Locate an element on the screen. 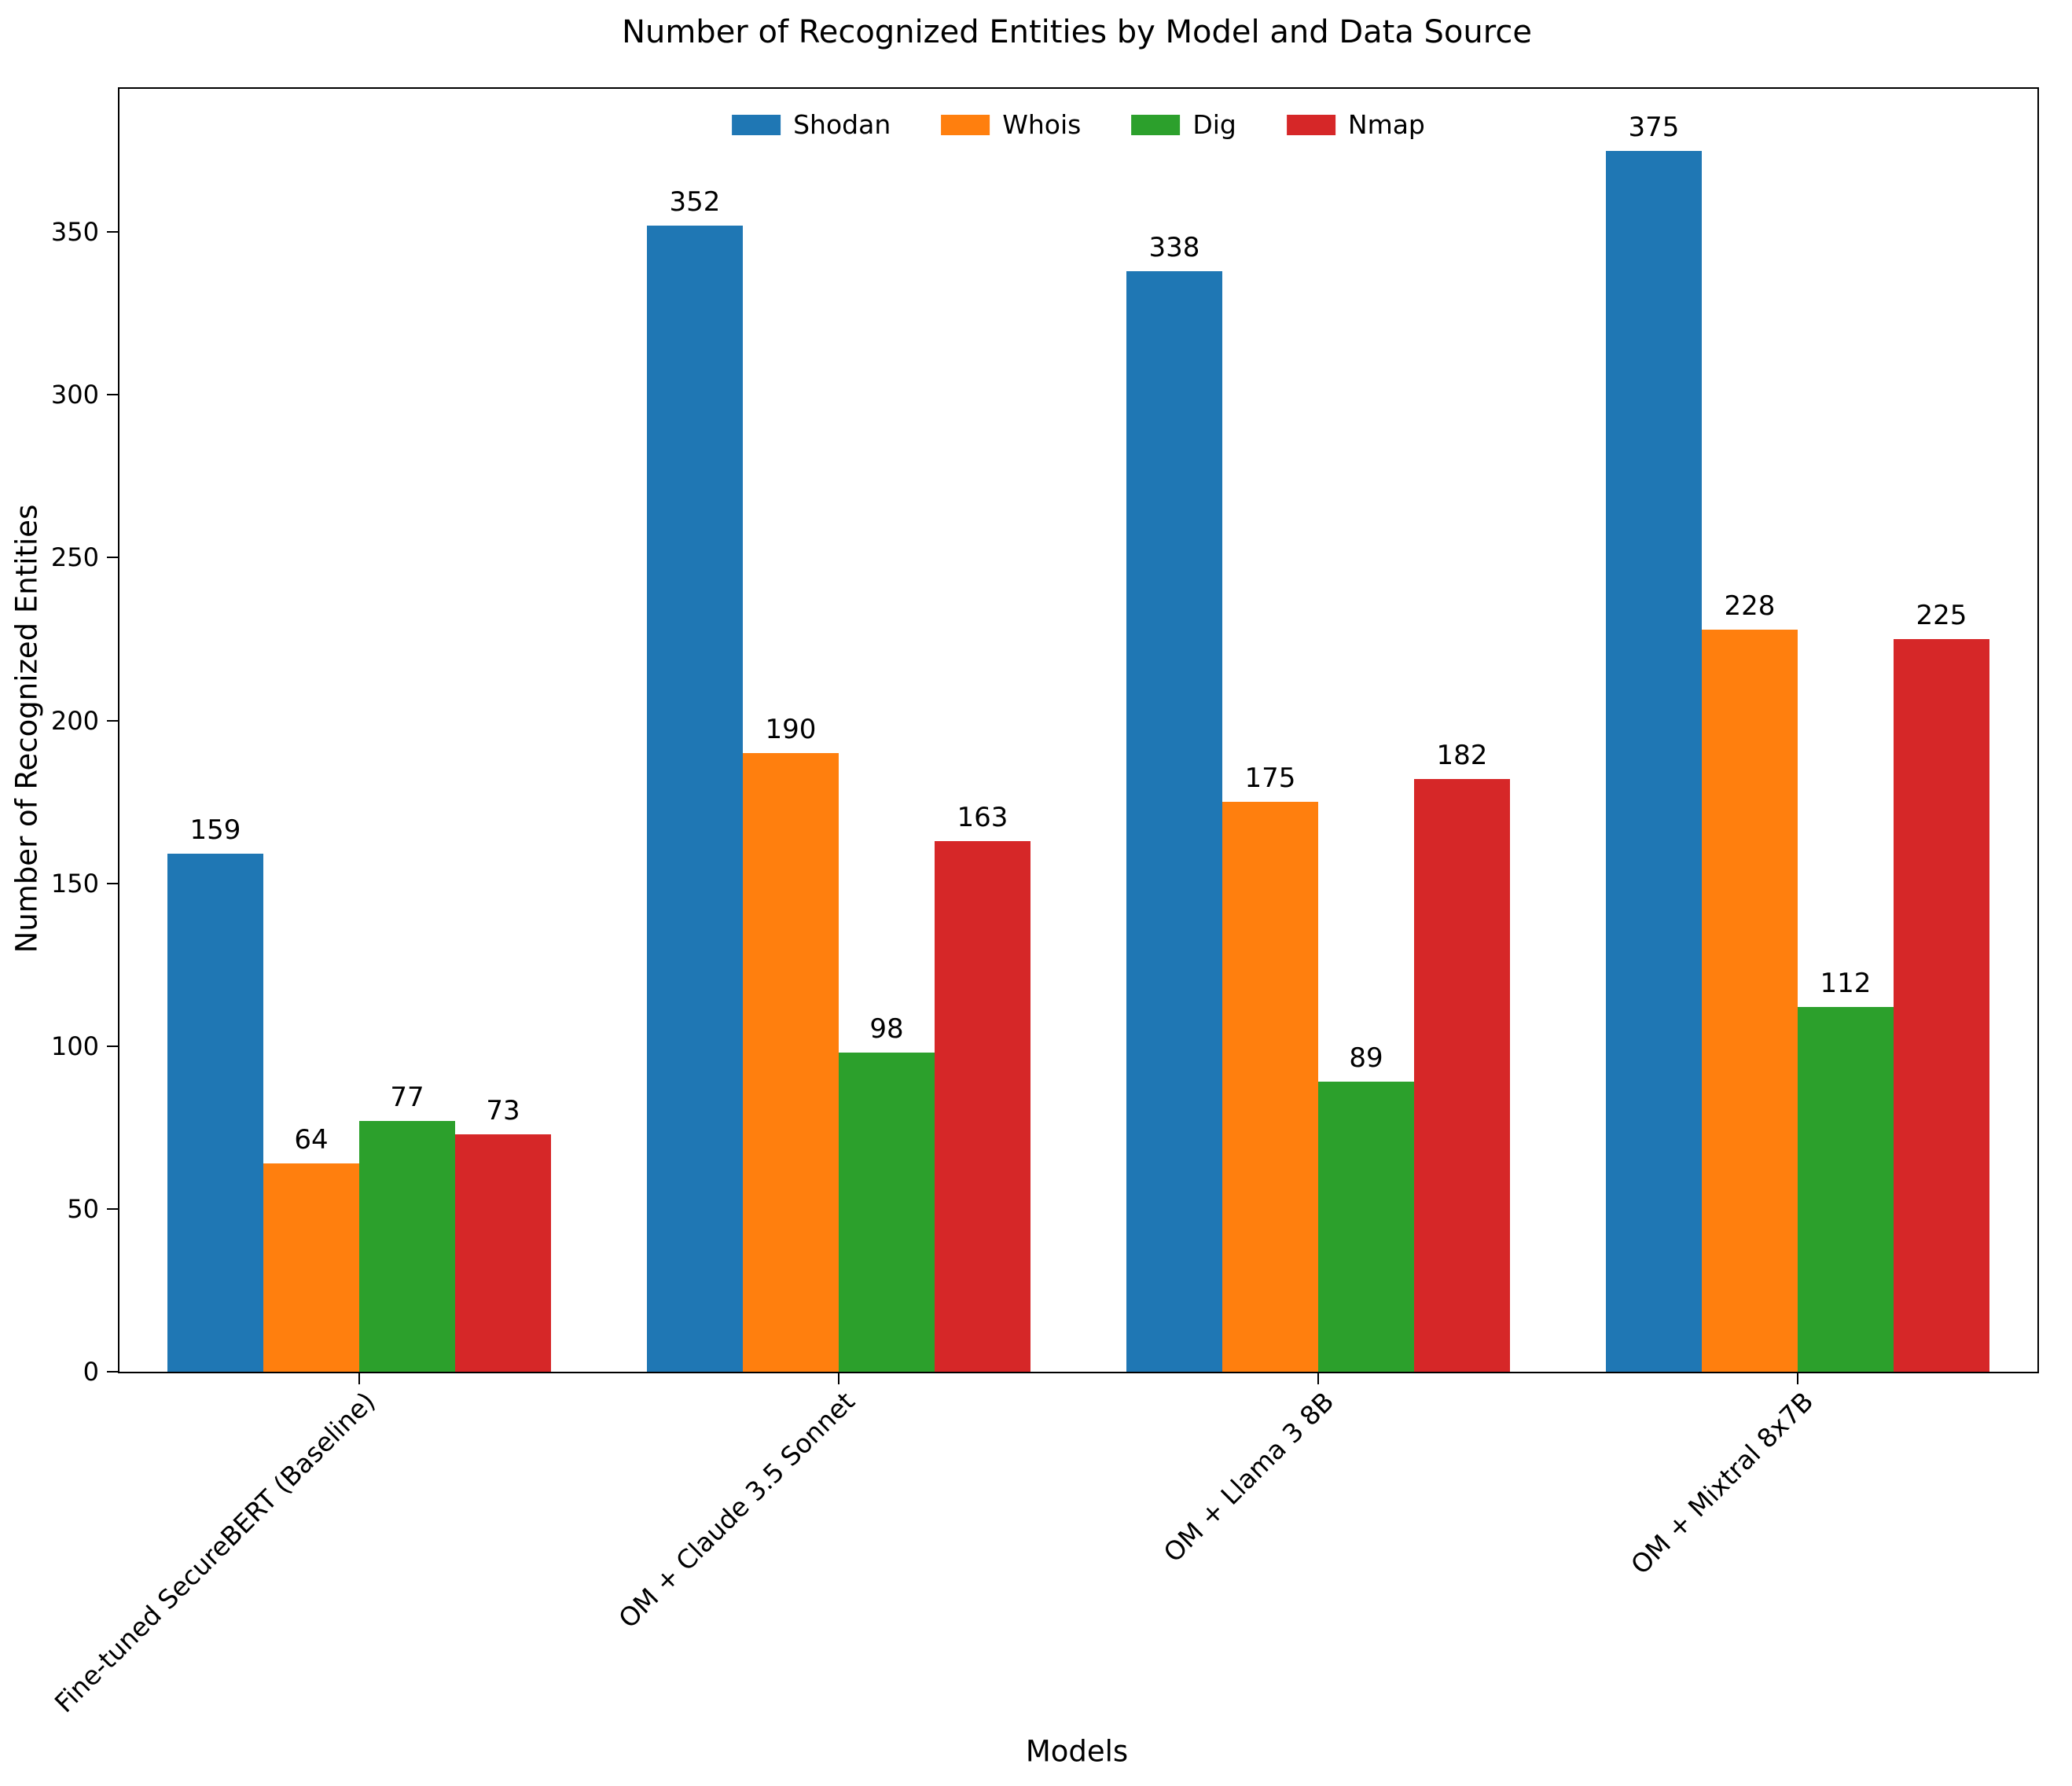 This screenshot has width=2072, height=1786. bar-value-label: 89 is located at coordinates (1366, 1058).